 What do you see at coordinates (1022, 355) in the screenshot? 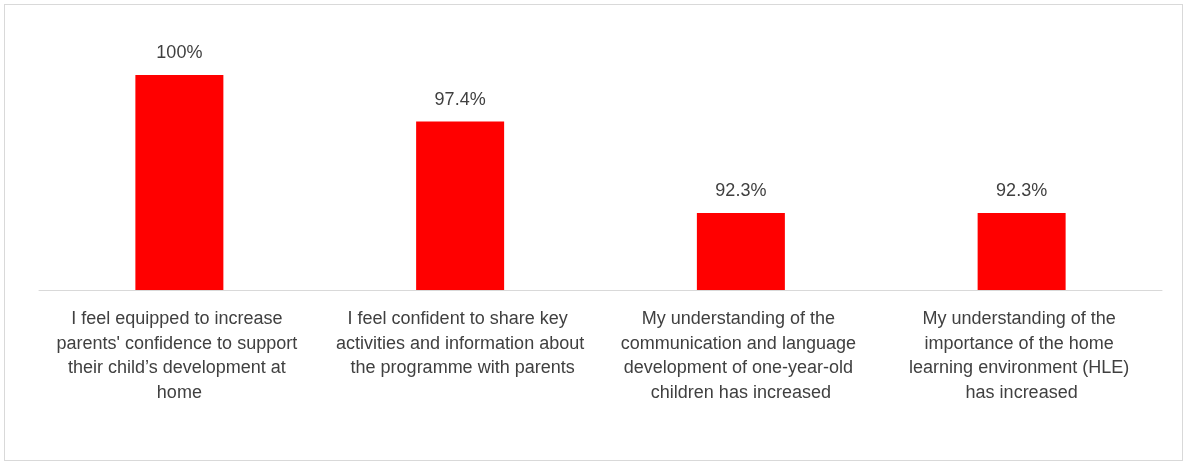
I see `x-tick-label: My understanding of the importance of the home learning environment (HLE) has increased` at bounding box center [1022, 355].